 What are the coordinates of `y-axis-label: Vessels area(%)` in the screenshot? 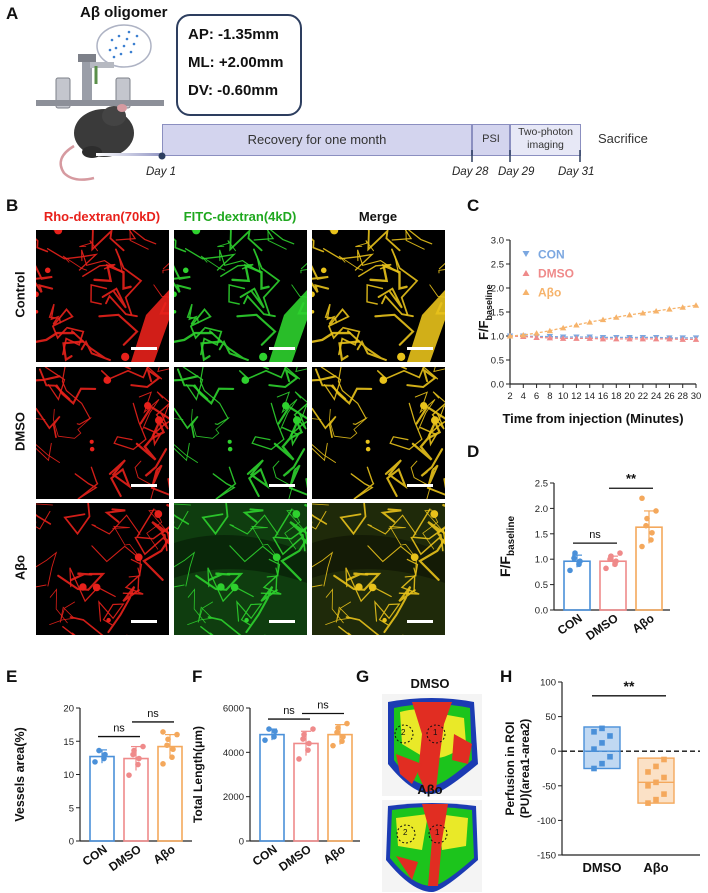 It's located at (20, 774).